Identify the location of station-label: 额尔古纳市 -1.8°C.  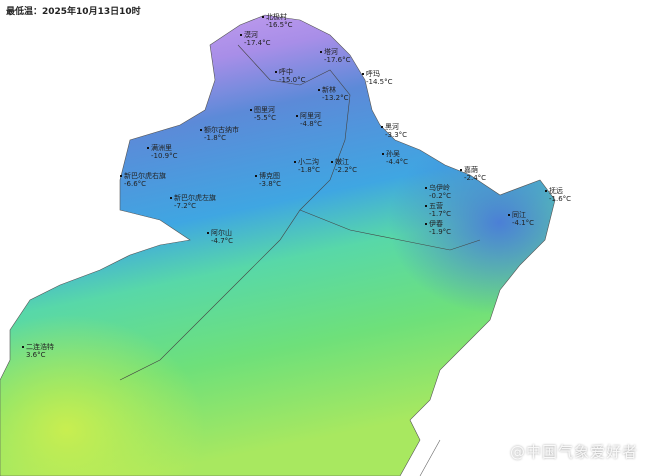
(219, 134).